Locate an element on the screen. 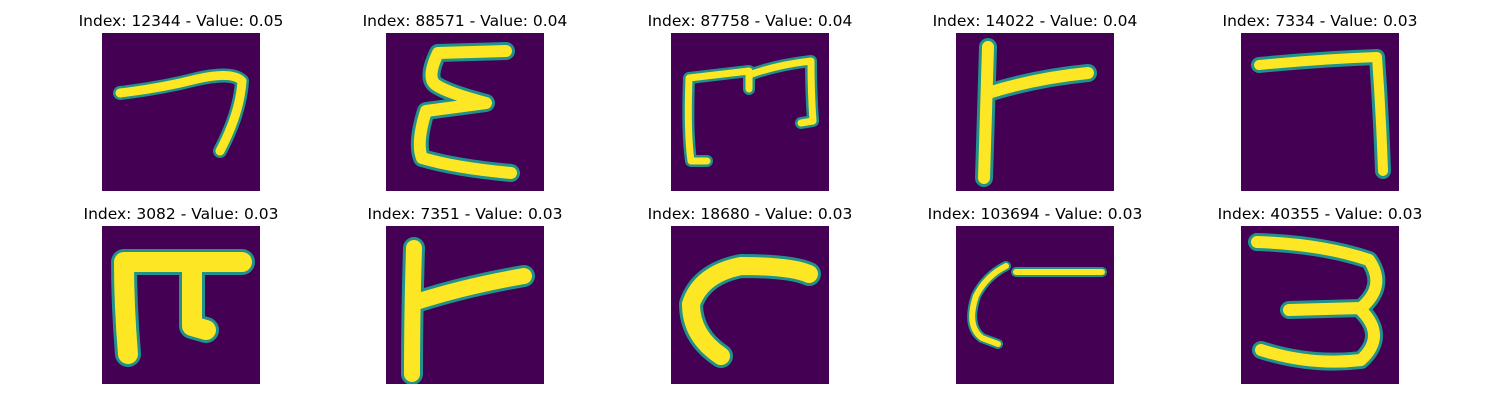  panel-9: Index: 103694 - Value: 0.03 is located at coordinates (1035, 300).